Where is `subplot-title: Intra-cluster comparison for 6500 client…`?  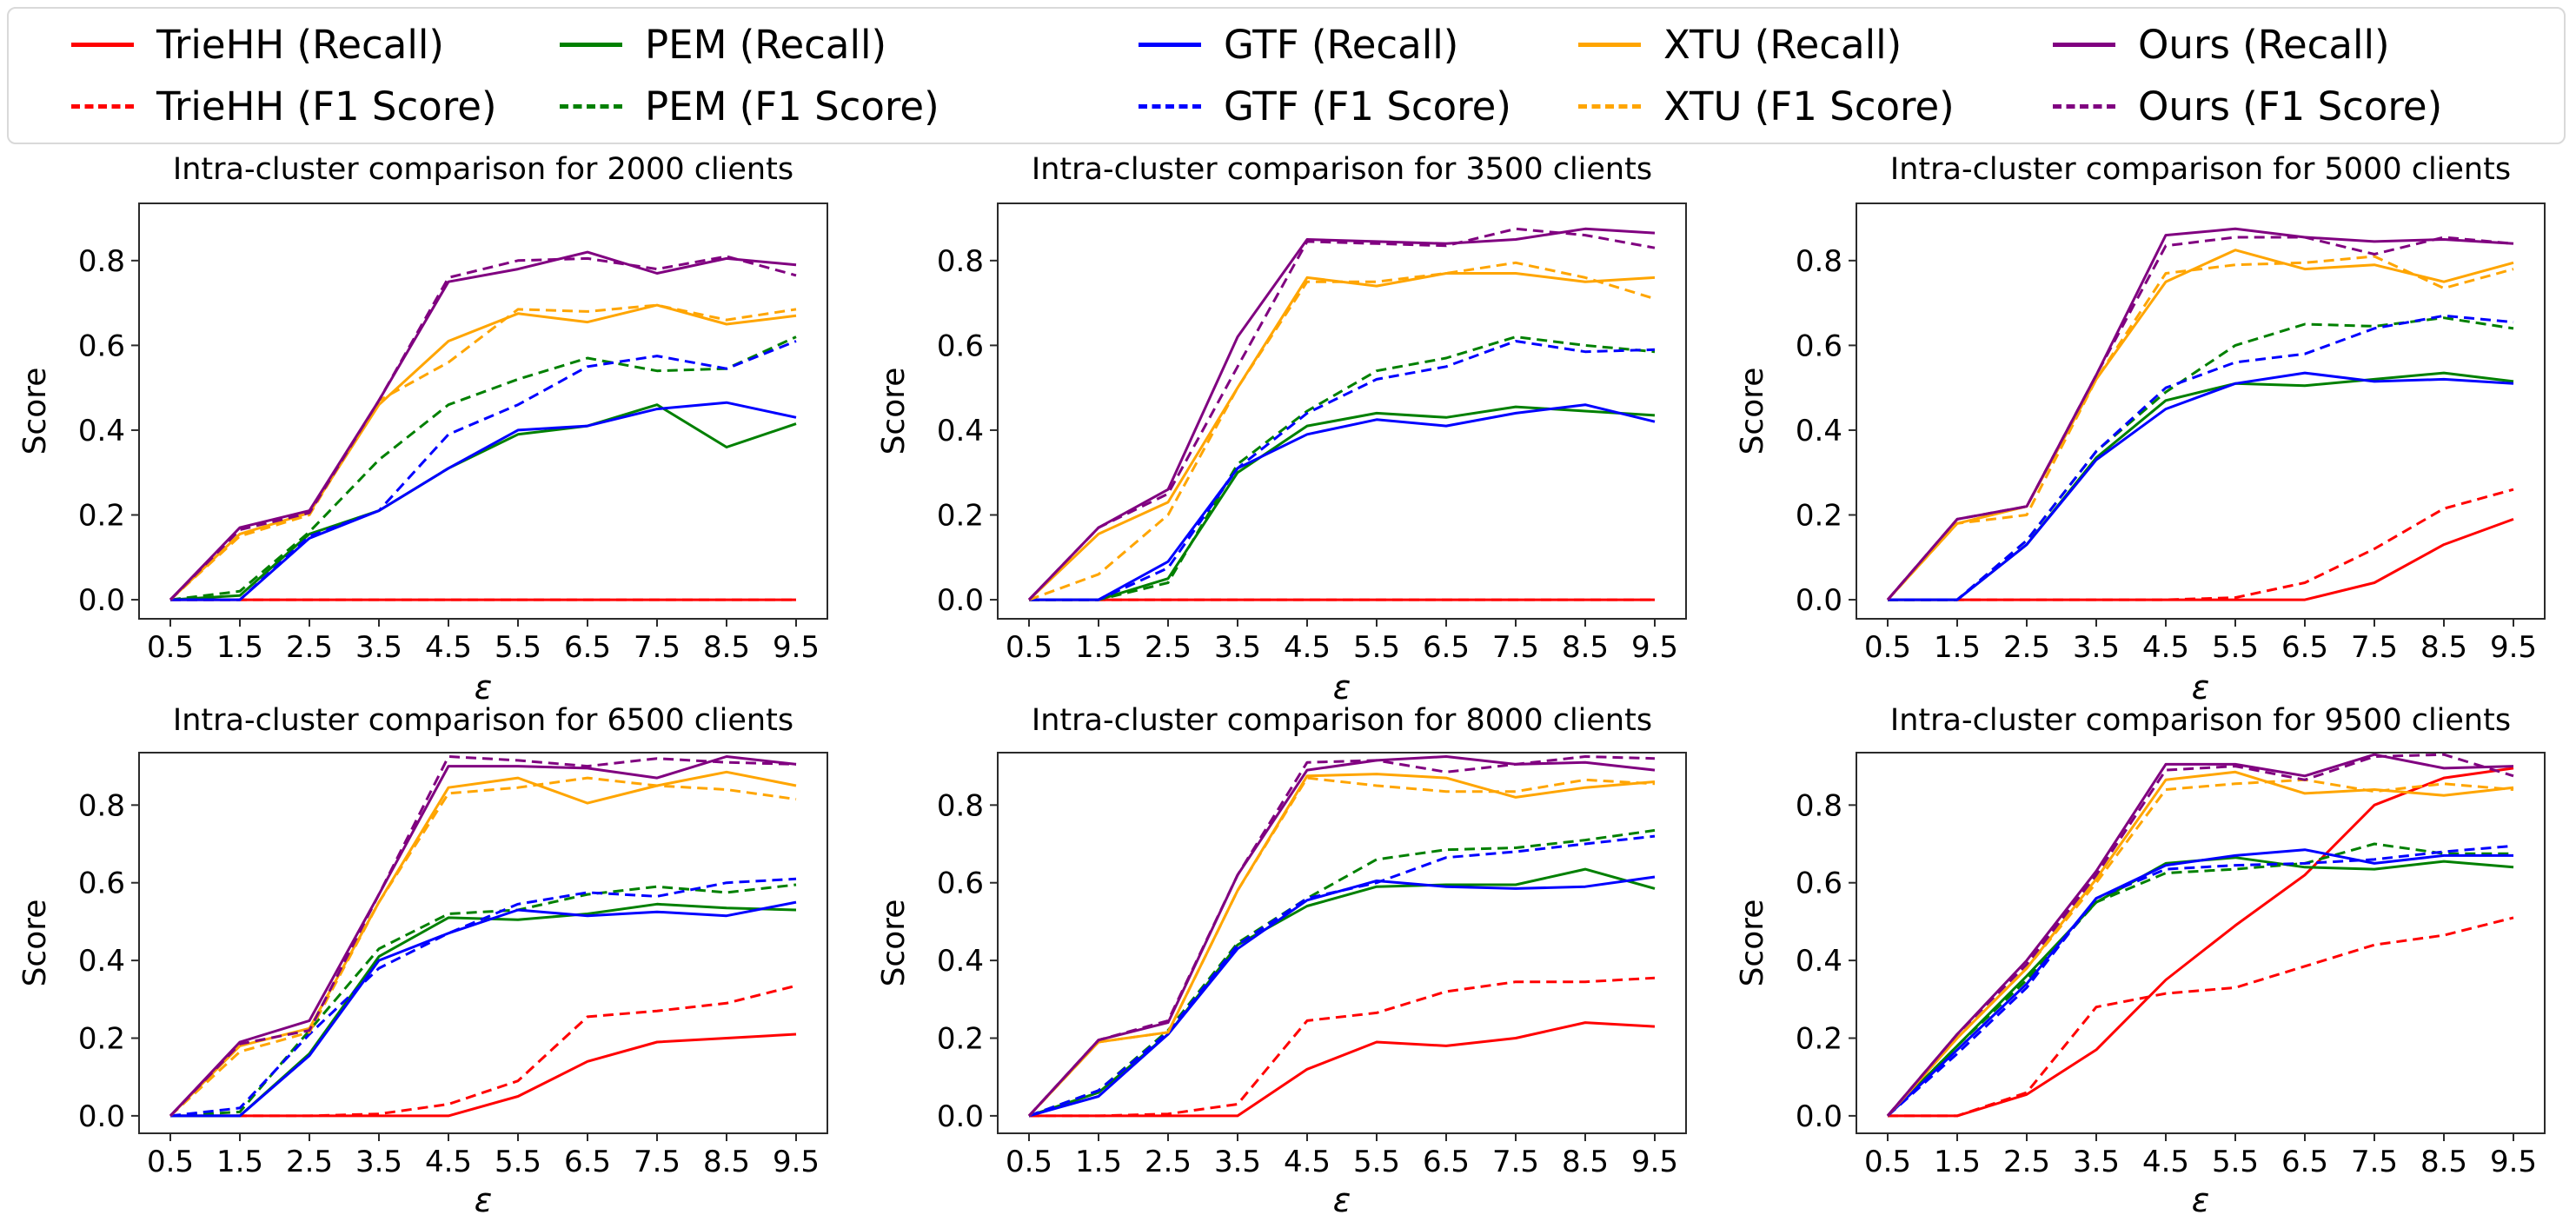
subplot-title: Intra-cluster comparison for 6500 client… is located at coordinates (483, 721).